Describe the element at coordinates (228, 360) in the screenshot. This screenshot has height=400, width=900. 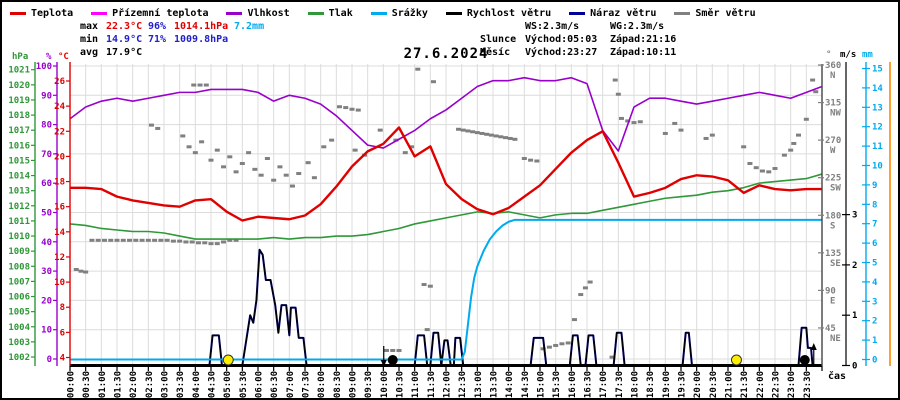
I see `sunrise-sun-marker` at that location.